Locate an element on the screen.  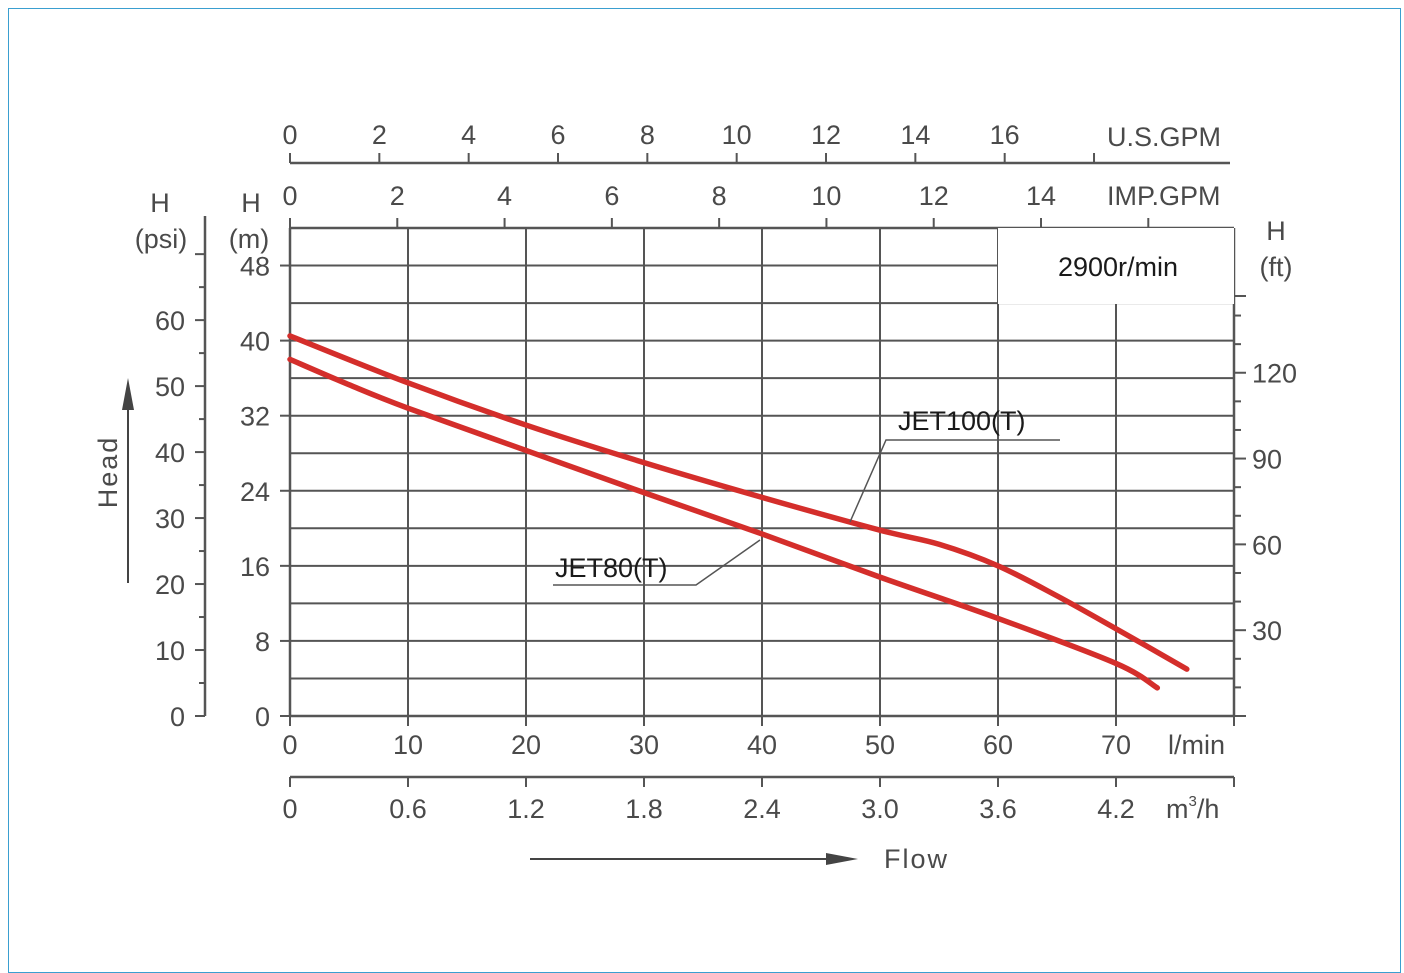
x-lmin-tick-label: 70 is located at coordinates (1116, 745).